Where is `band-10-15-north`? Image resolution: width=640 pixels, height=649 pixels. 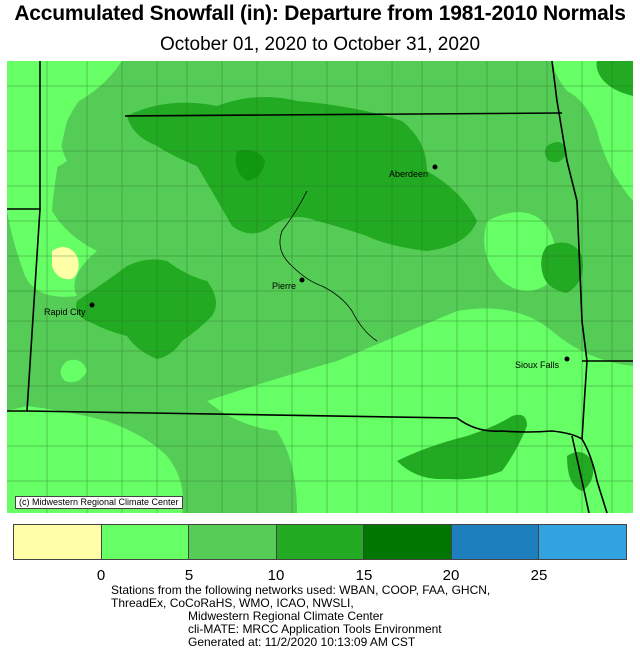 band-10-15-north is located at coordinates (302, 174).